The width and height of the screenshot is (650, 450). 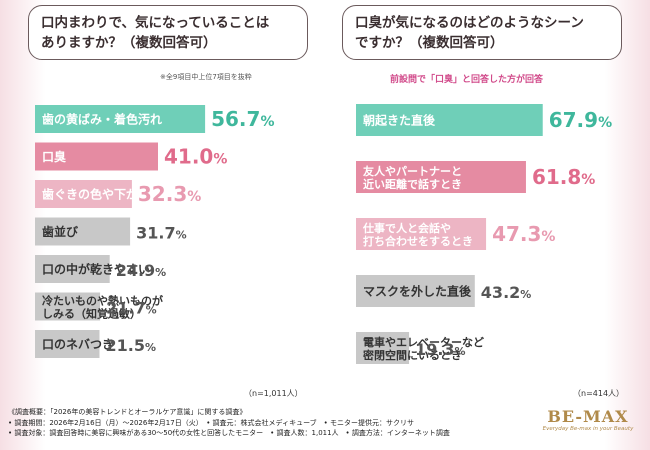 What do you see at coordinates (523, 234) in the screenshot?
I see `right-value-label-3: 47.3%` at bounding box center [523, 234].